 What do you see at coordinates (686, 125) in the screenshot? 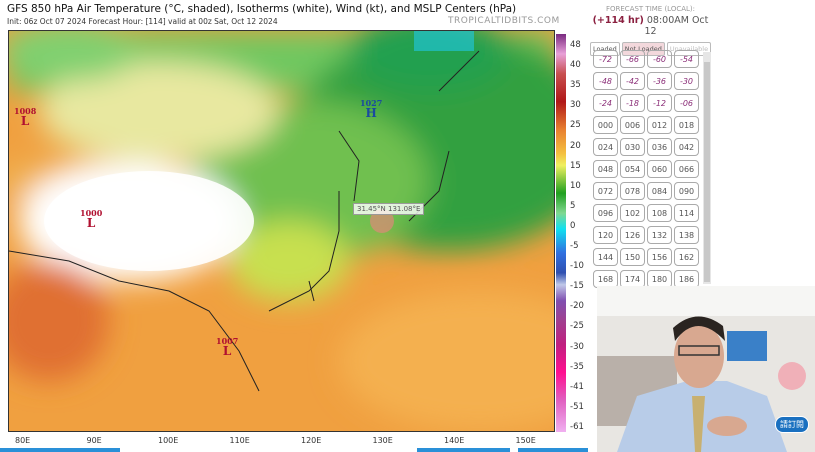
I see `forecast-hour-button: 018` at bounding box center [686, 125].